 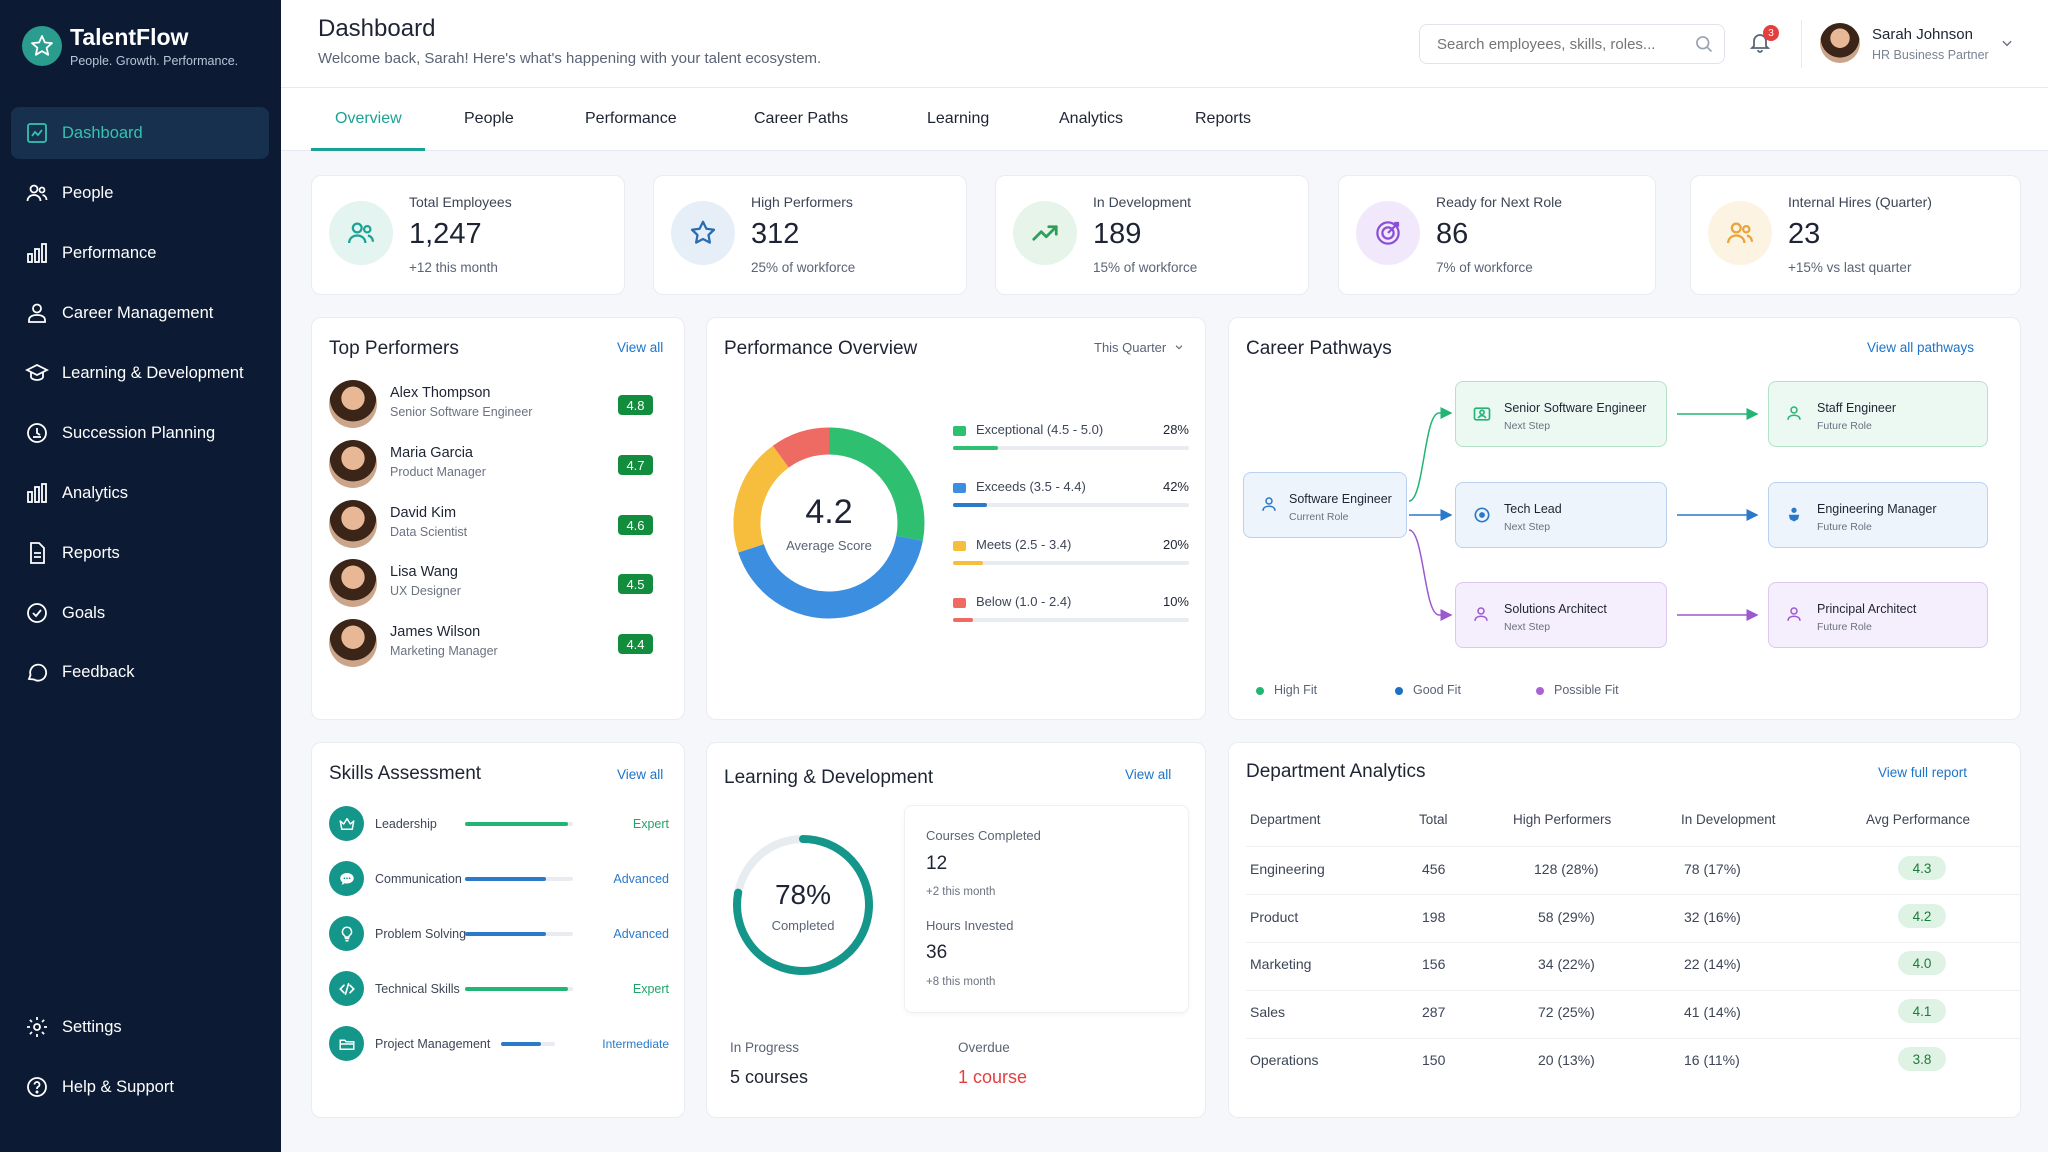 I want to click on card-title: Top Performers, so click(x=394, y=348).